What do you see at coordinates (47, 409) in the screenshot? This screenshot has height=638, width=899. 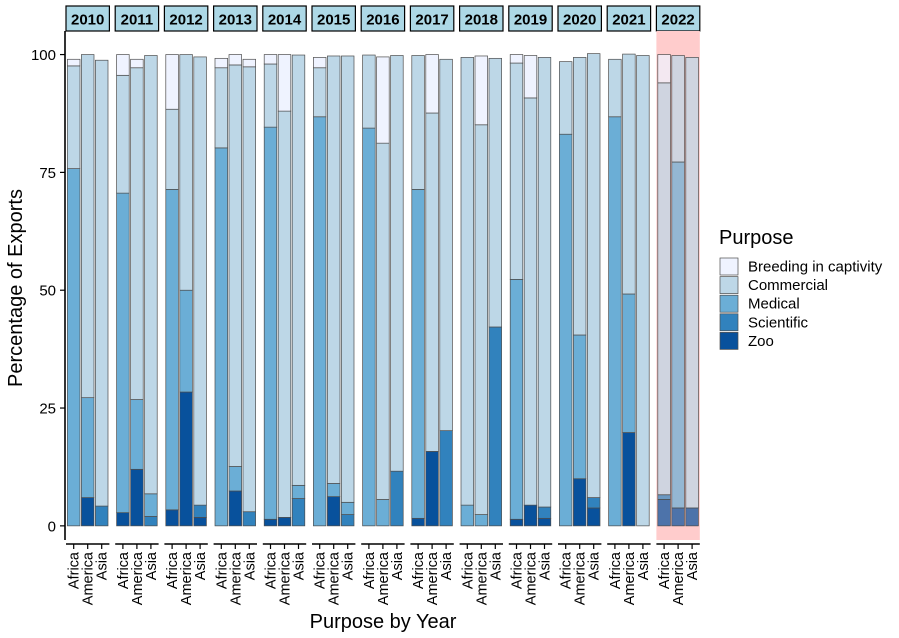 I see `y-tick-label: 25` at bounding box center [47, 409].